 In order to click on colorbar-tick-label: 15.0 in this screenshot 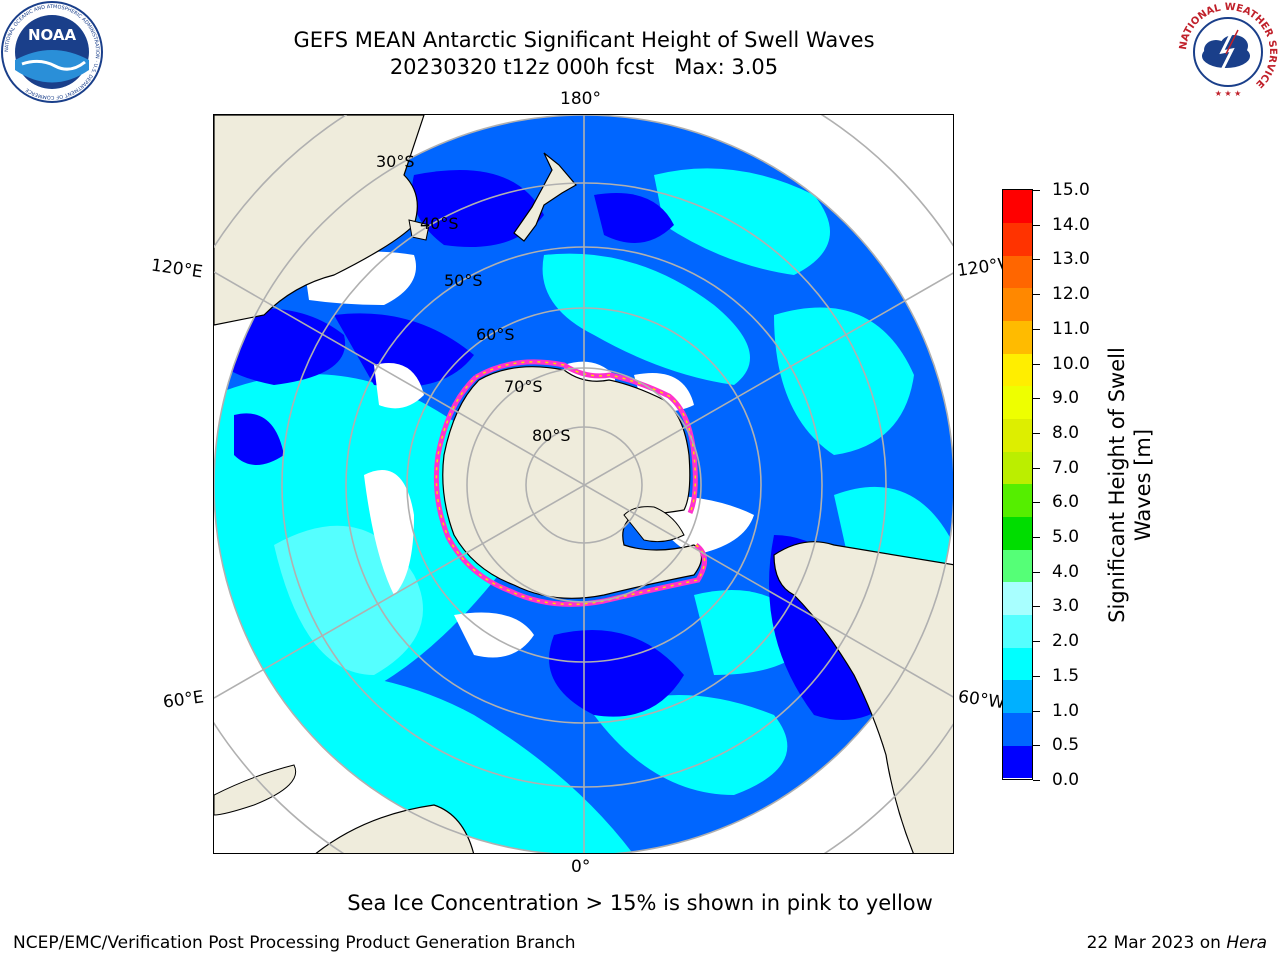, I will do `click(1071, 190)`.